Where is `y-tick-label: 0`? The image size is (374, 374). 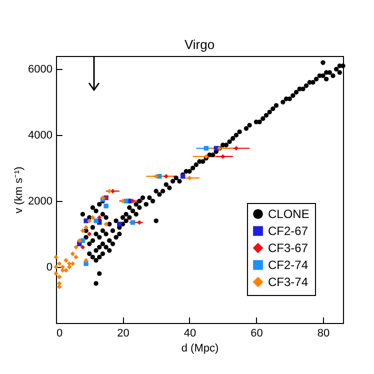
y-tick-label: 0 is located at coordinates (49, 267).